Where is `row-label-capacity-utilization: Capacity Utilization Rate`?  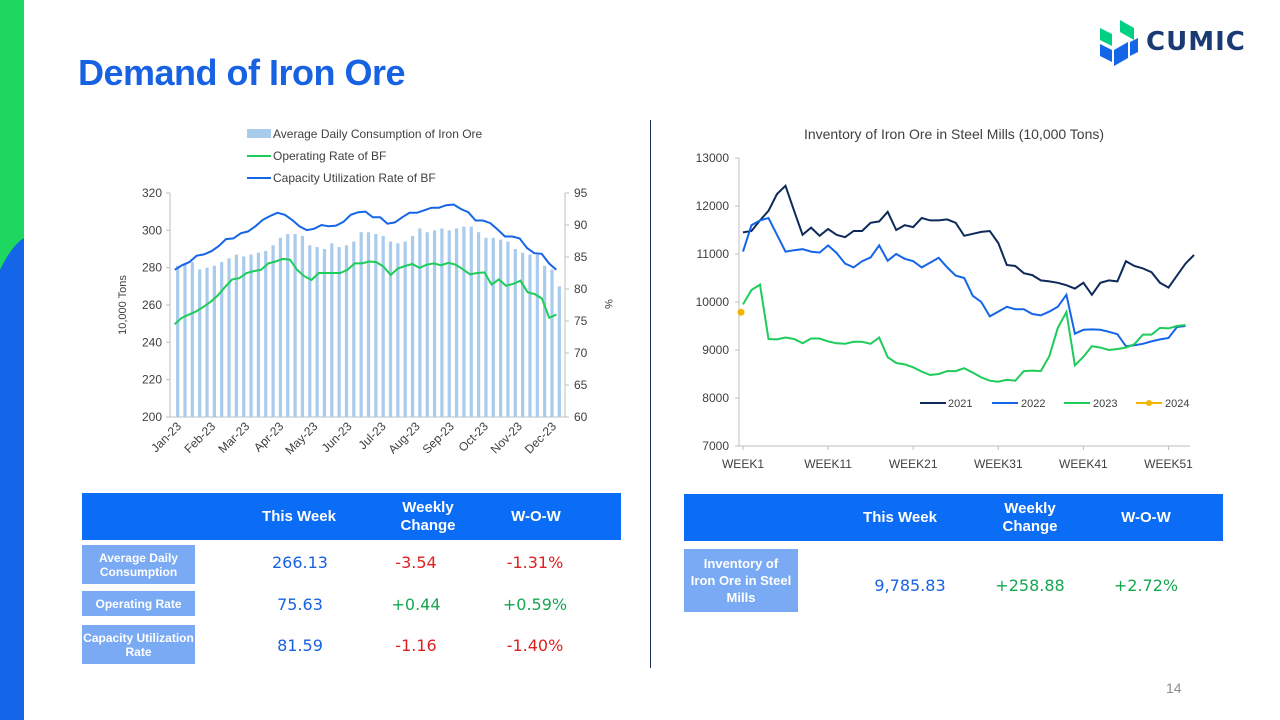 row-label-capacity-utilization: Capacity Utilization Rate is located at coordinates (138, 644).